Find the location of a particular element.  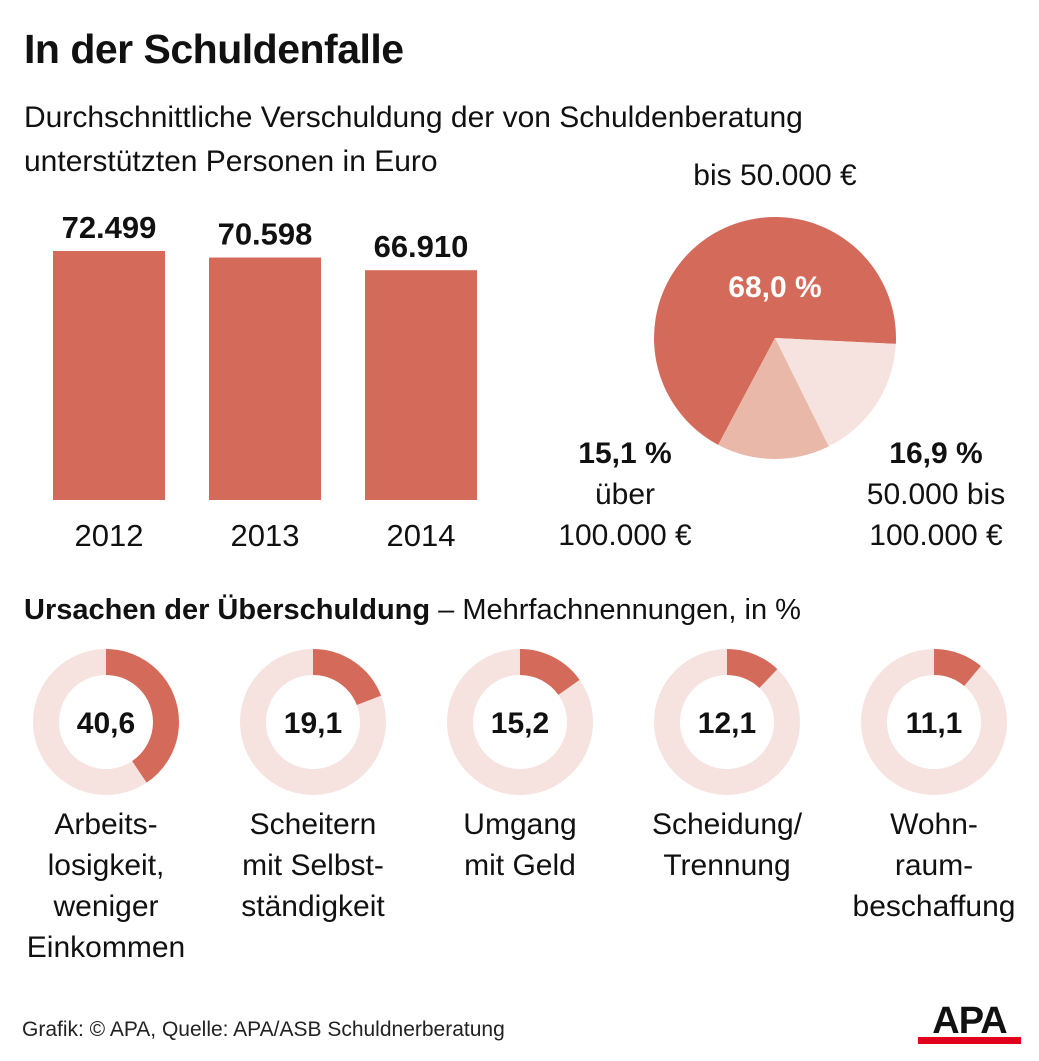

chart-title: In der Schuldenfalle is located at coordinates (214, 49).